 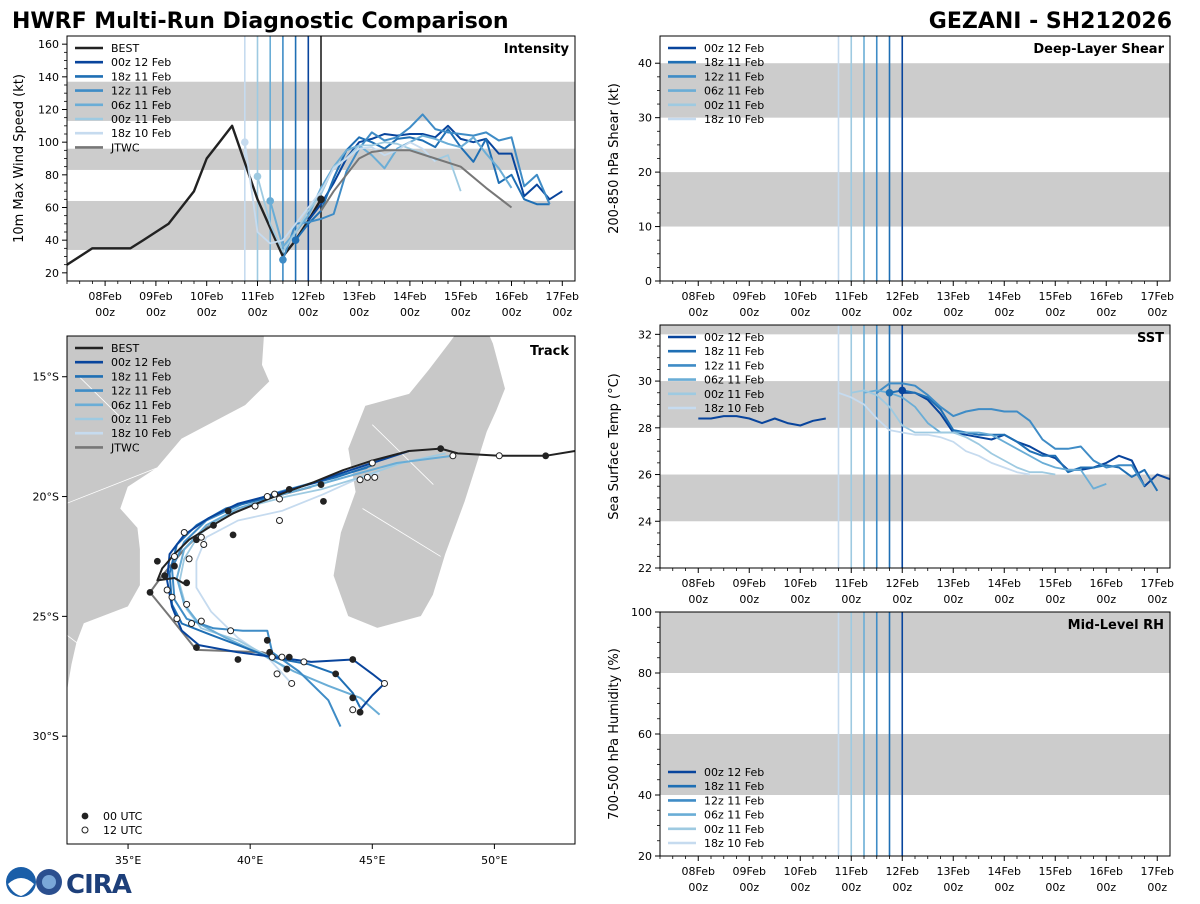 What do you see at coordinates (123, 816) in the screenshot?
I see `legend-label: 00 UTC` at bounding box center [123, 816].